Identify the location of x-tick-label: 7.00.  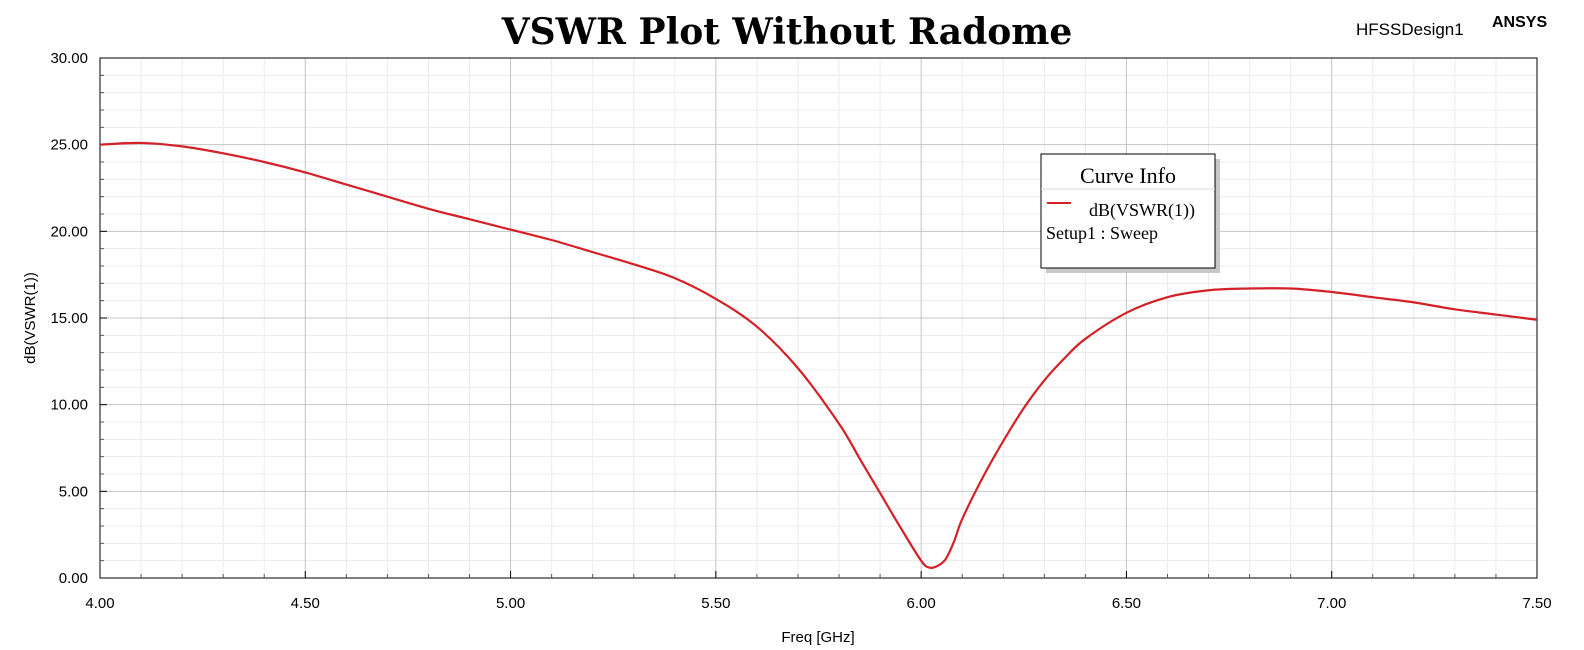
(1331, 603).